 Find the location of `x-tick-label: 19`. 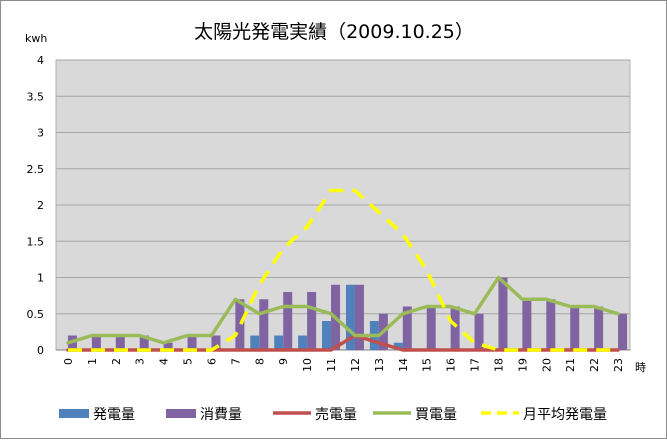

x-tick-label: 19 is located at coordinates (522, 365).